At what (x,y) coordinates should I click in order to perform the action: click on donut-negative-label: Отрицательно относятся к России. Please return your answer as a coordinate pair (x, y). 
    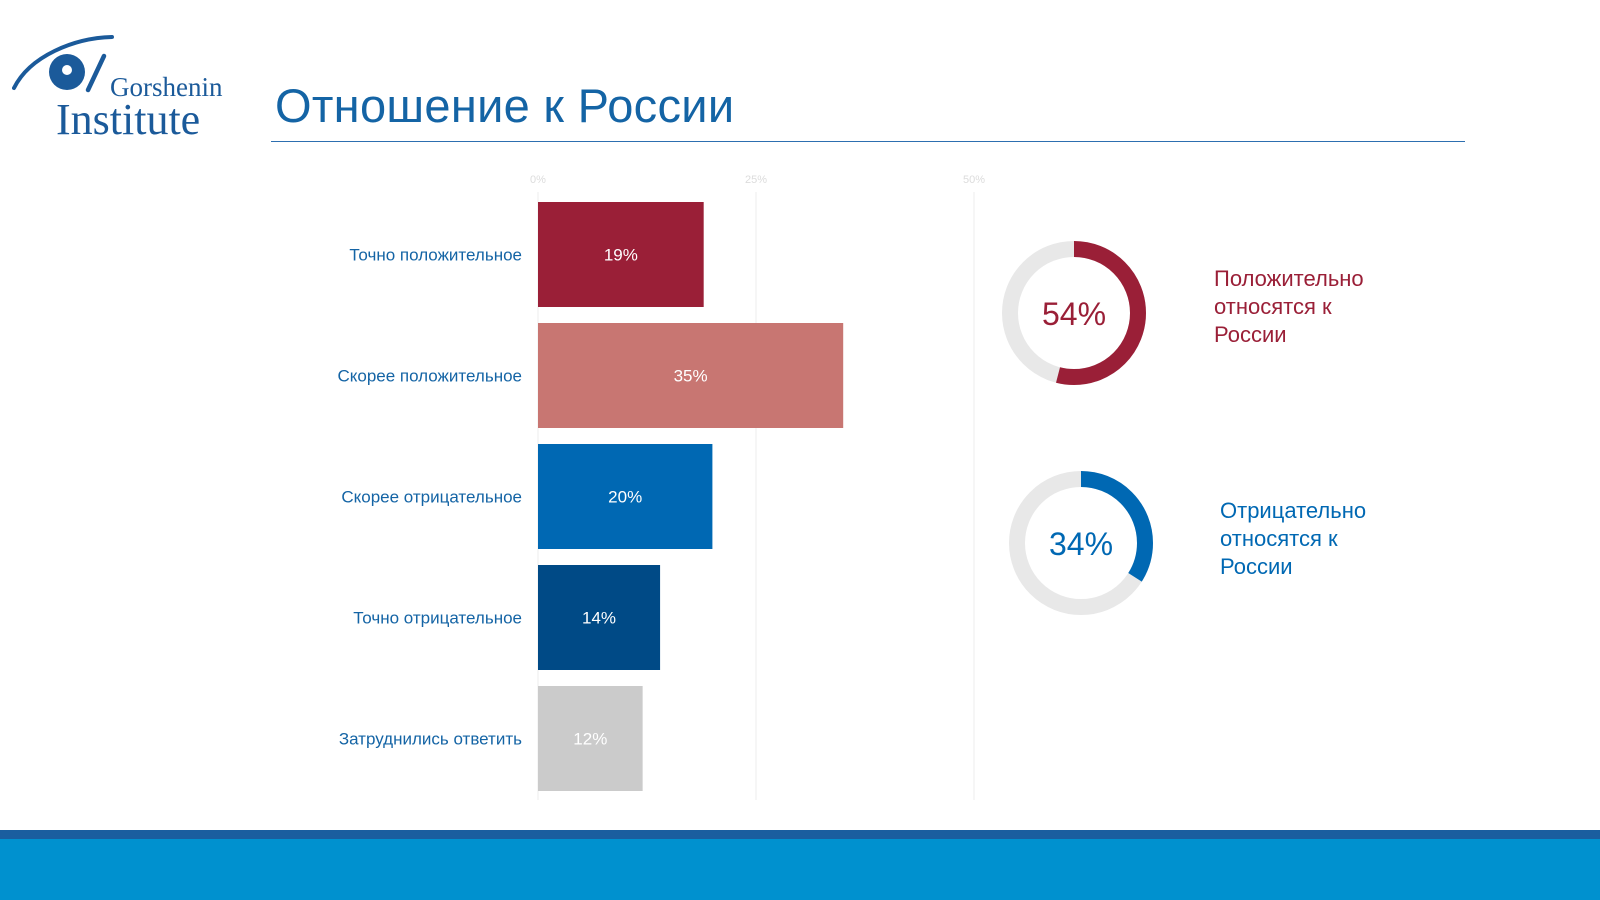
    Looking at the image, I should click on (1330, 539).